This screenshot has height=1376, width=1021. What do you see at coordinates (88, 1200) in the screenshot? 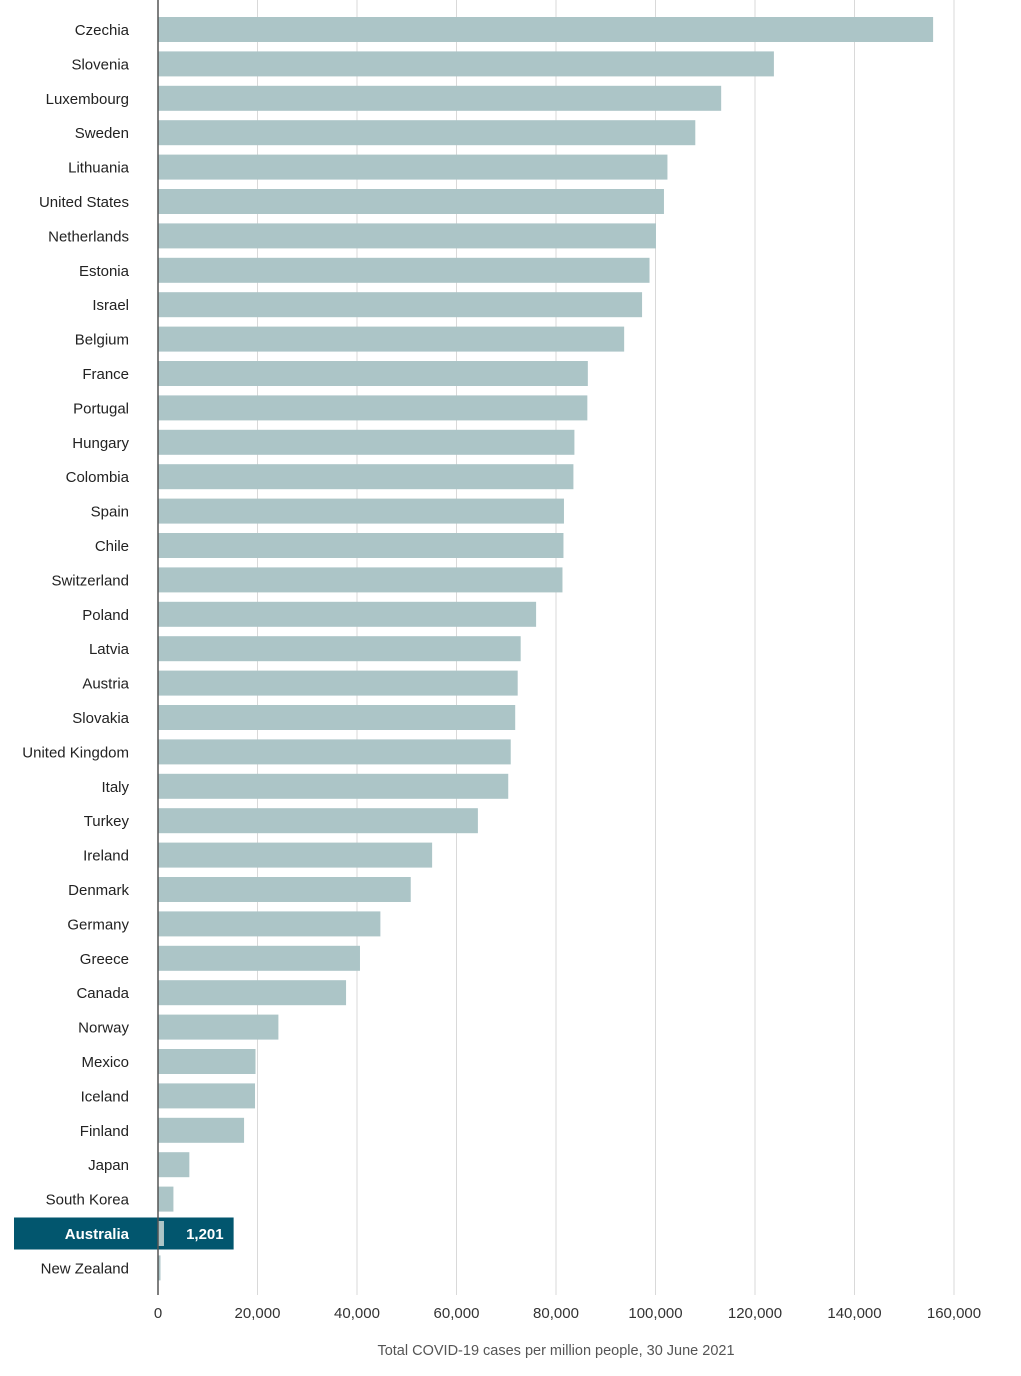
I see `category-label: South Korea` at bounding box center [88, 1200].